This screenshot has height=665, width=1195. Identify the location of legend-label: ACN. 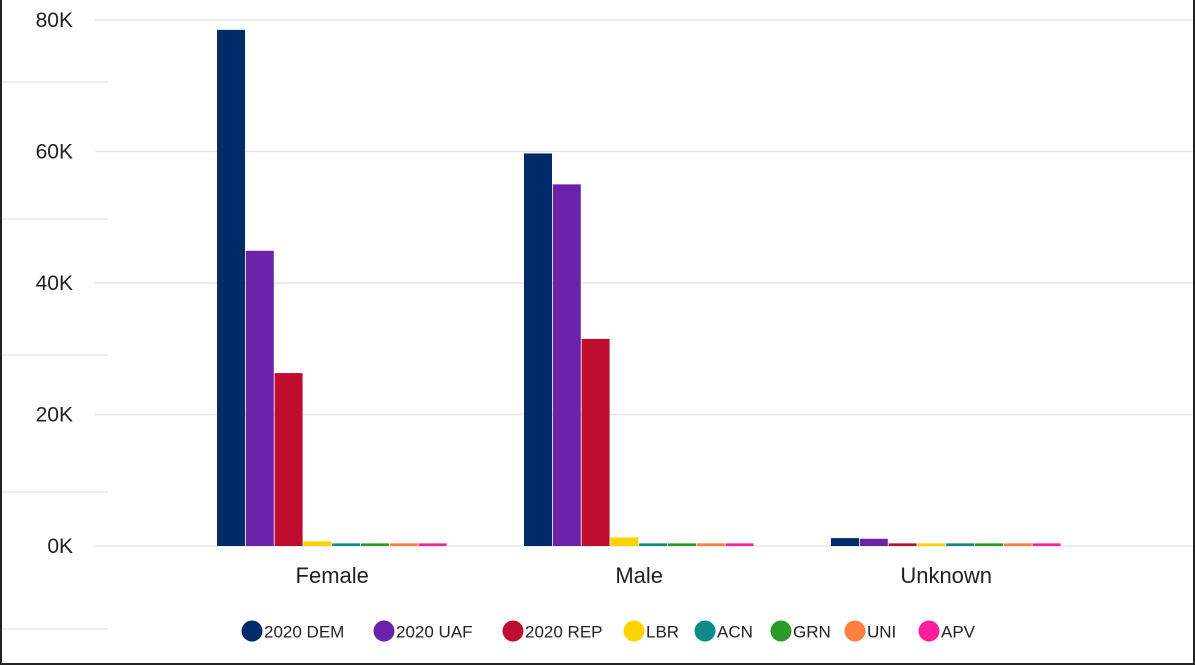
(735, 632).